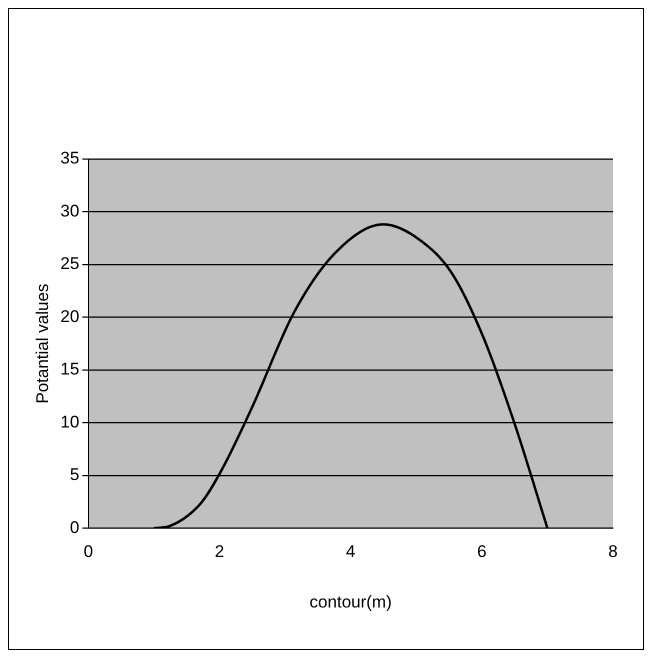 The height and width of the screenshot is (663, 657). Describe the element at coordinates (219, 552) in the screenshot. I see `x-tick-label: 2` at that location.